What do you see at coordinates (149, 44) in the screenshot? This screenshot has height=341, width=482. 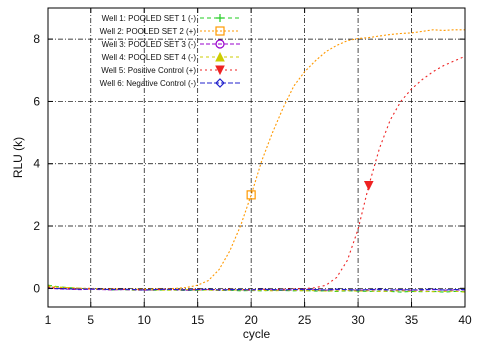 I see `legend-label: Well 3: POOLED SET 3 (-)` at bounding box center [149, 44].